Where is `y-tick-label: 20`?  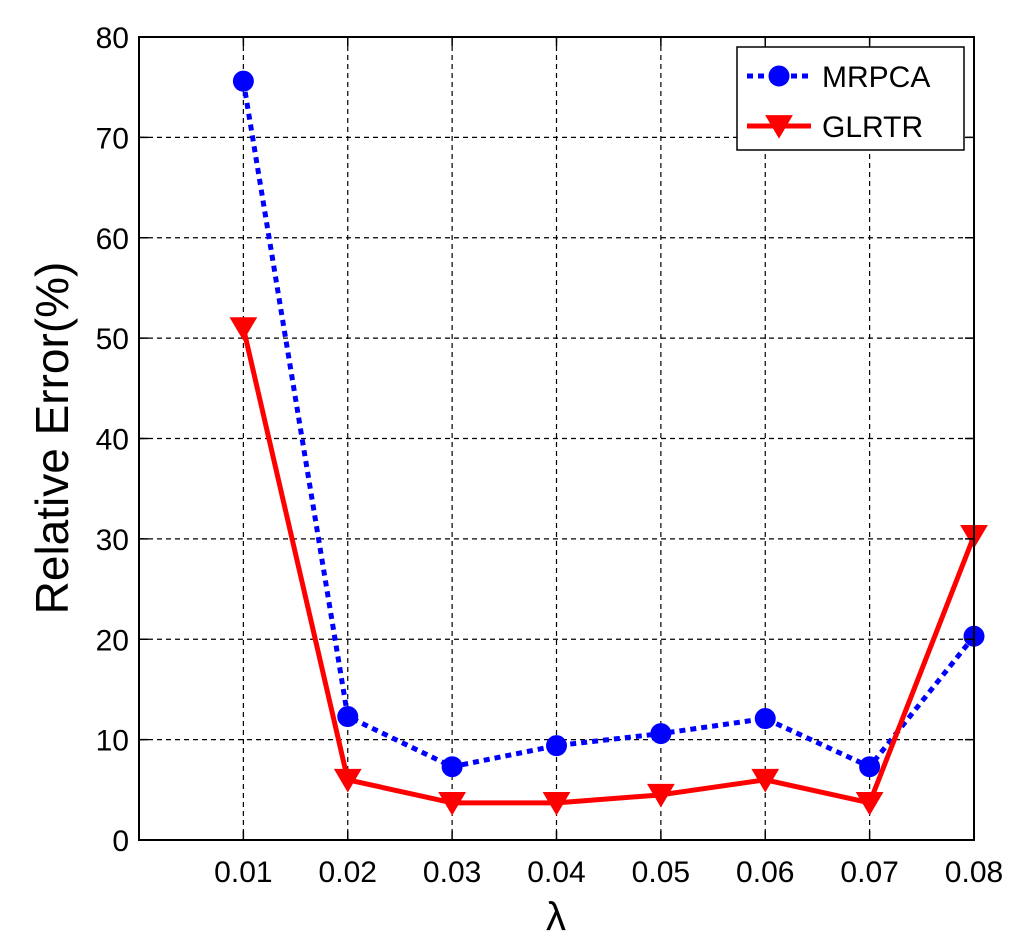 y-tick-label: 20 is located at coordinates (112, 640).